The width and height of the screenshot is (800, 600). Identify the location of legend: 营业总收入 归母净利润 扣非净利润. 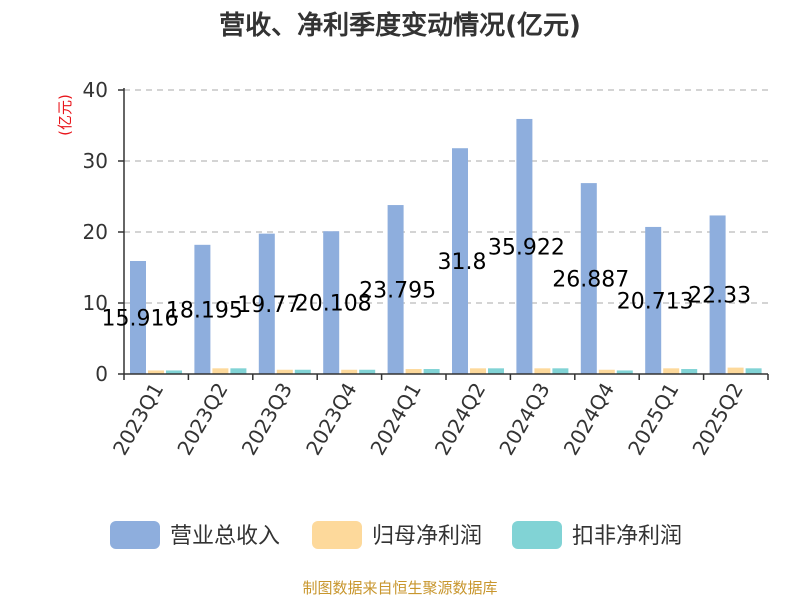
(396, 535).